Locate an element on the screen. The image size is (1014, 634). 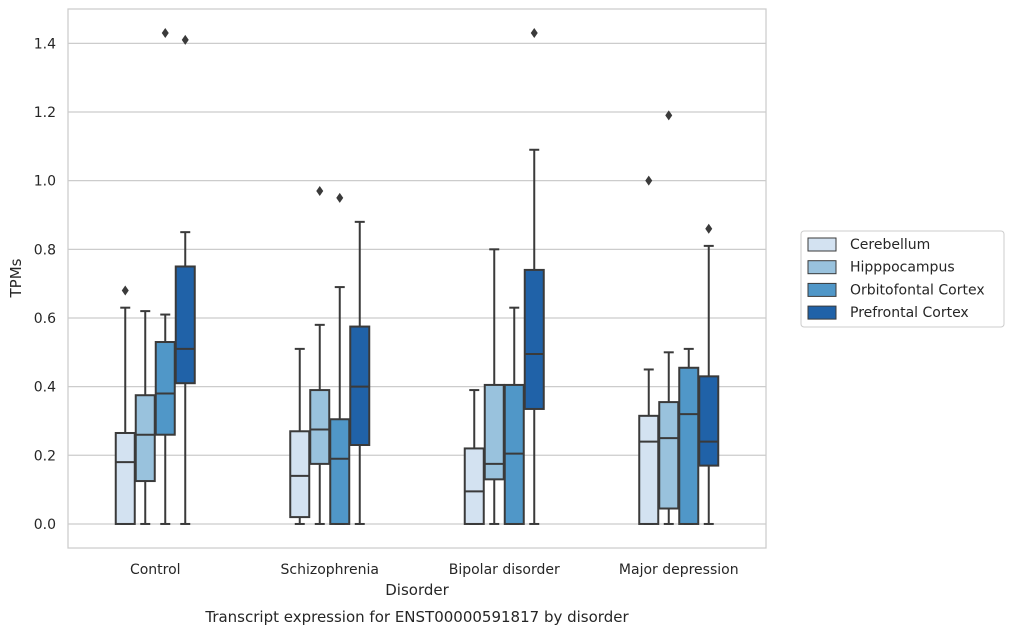
y-tick-label: 0.0 is located at coordinates (45, 525).